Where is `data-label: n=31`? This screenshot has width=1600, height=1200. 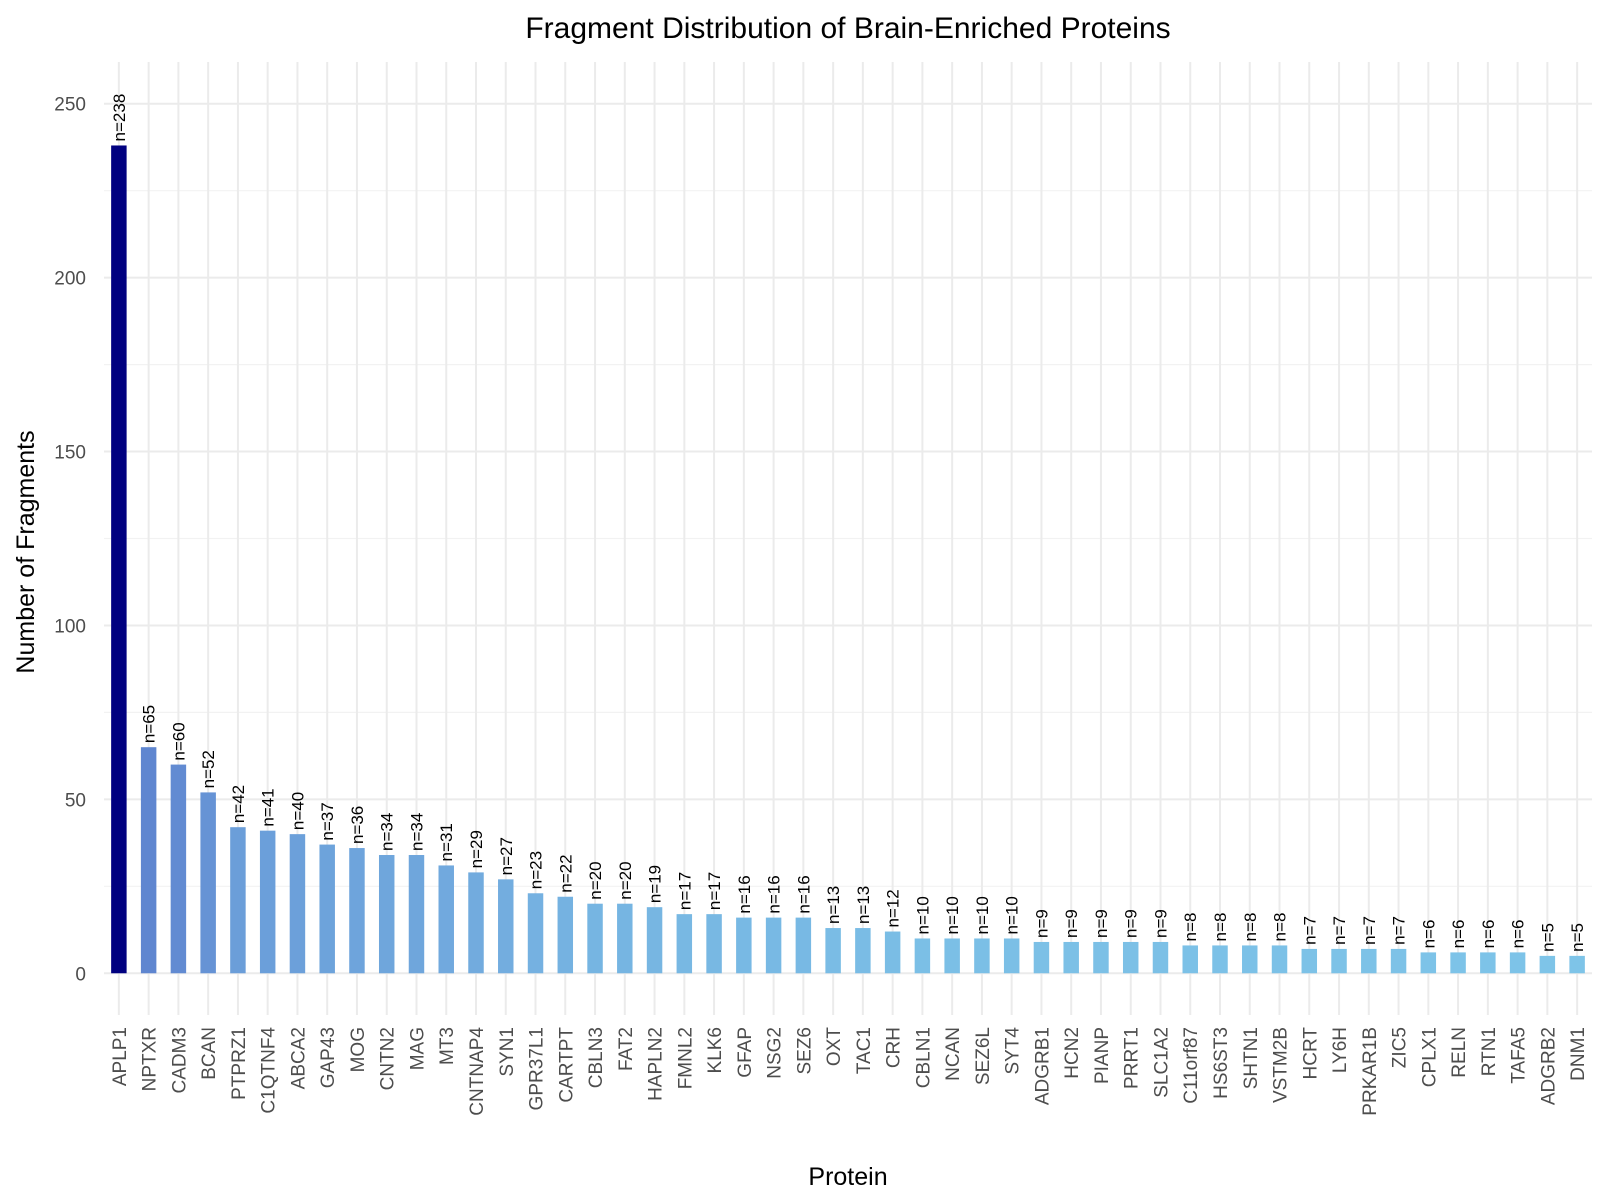
data-label: n=31 is located at coordinates (446, 842).